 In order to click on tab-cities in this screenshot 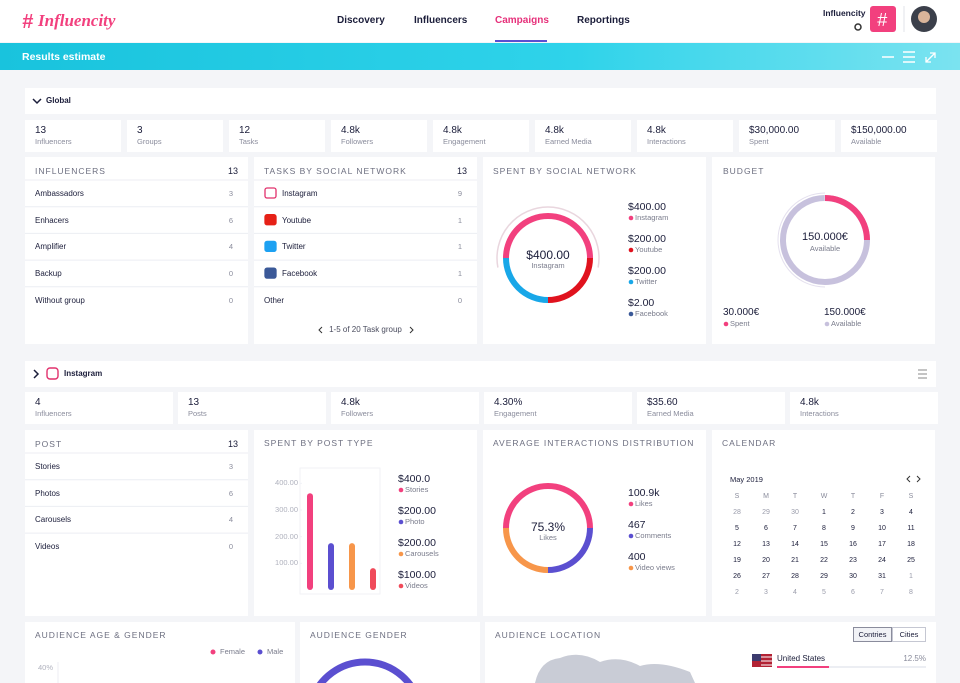, I will do `click(909, 634)`.